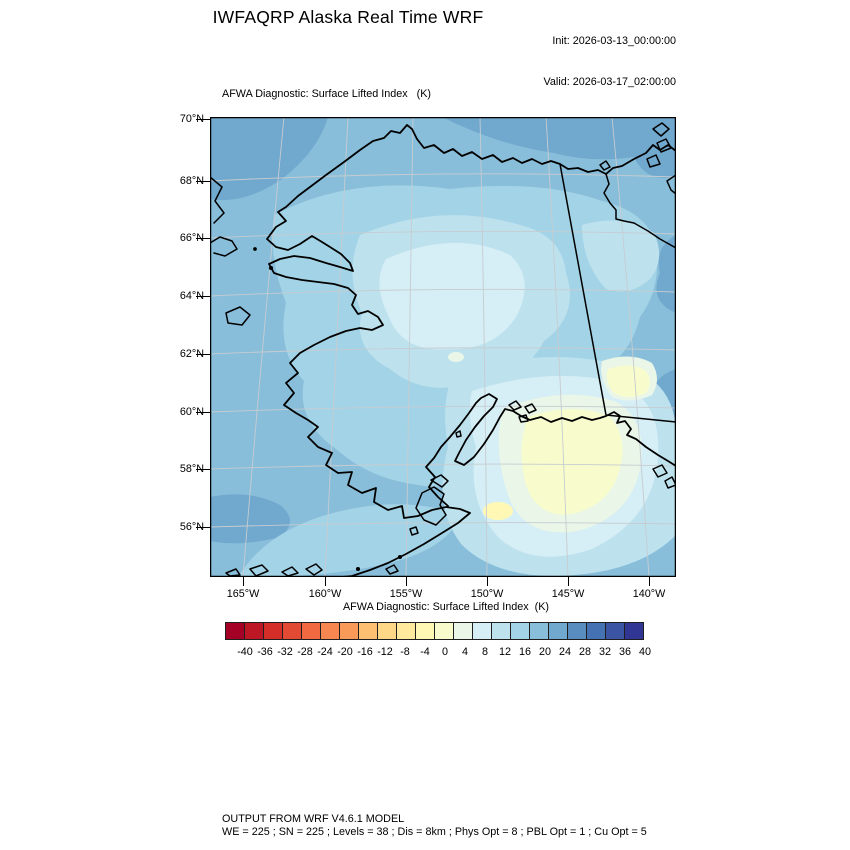 The width and height of the screenshot is (850, 850). I want to click on lat-tick-label: 60°N, so click(191, 411).